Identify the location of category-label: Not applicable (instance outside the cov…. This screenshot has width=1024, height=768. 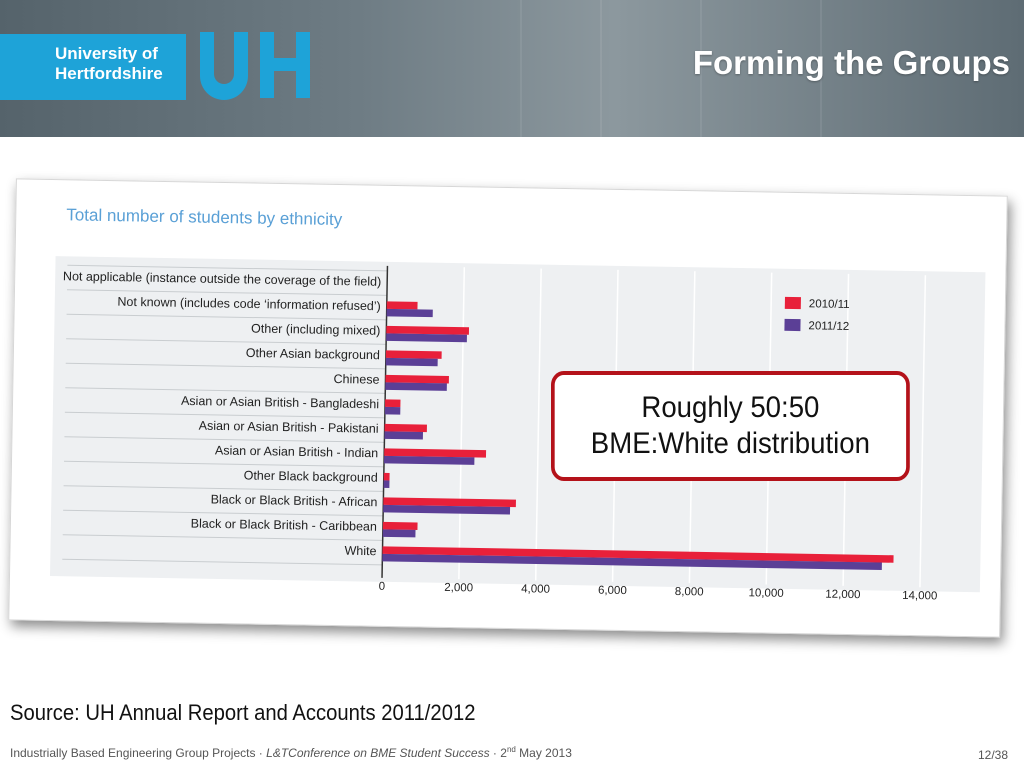
(222, 279).